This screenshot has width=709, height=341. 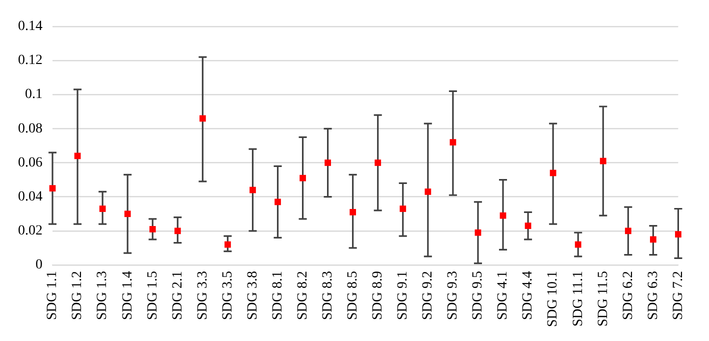 I want to click on x-tick-label: SDG 8.3, so click(x=328, y=295).